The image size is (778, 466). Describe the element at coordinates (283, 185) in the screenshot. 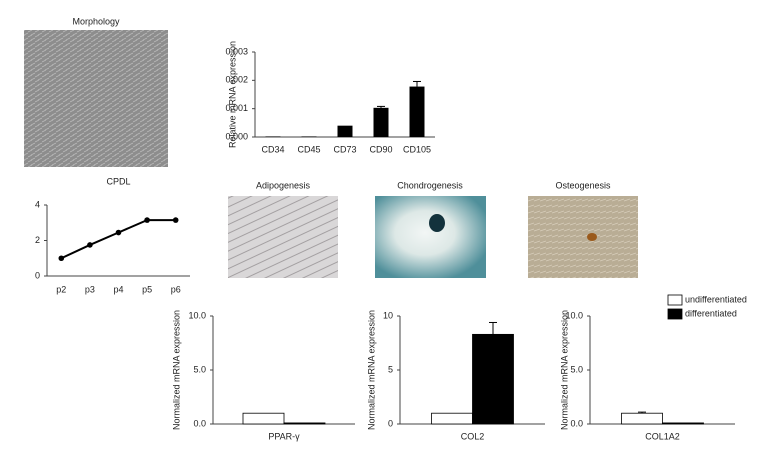

I see `image-title: Adipogenesis` at that location.